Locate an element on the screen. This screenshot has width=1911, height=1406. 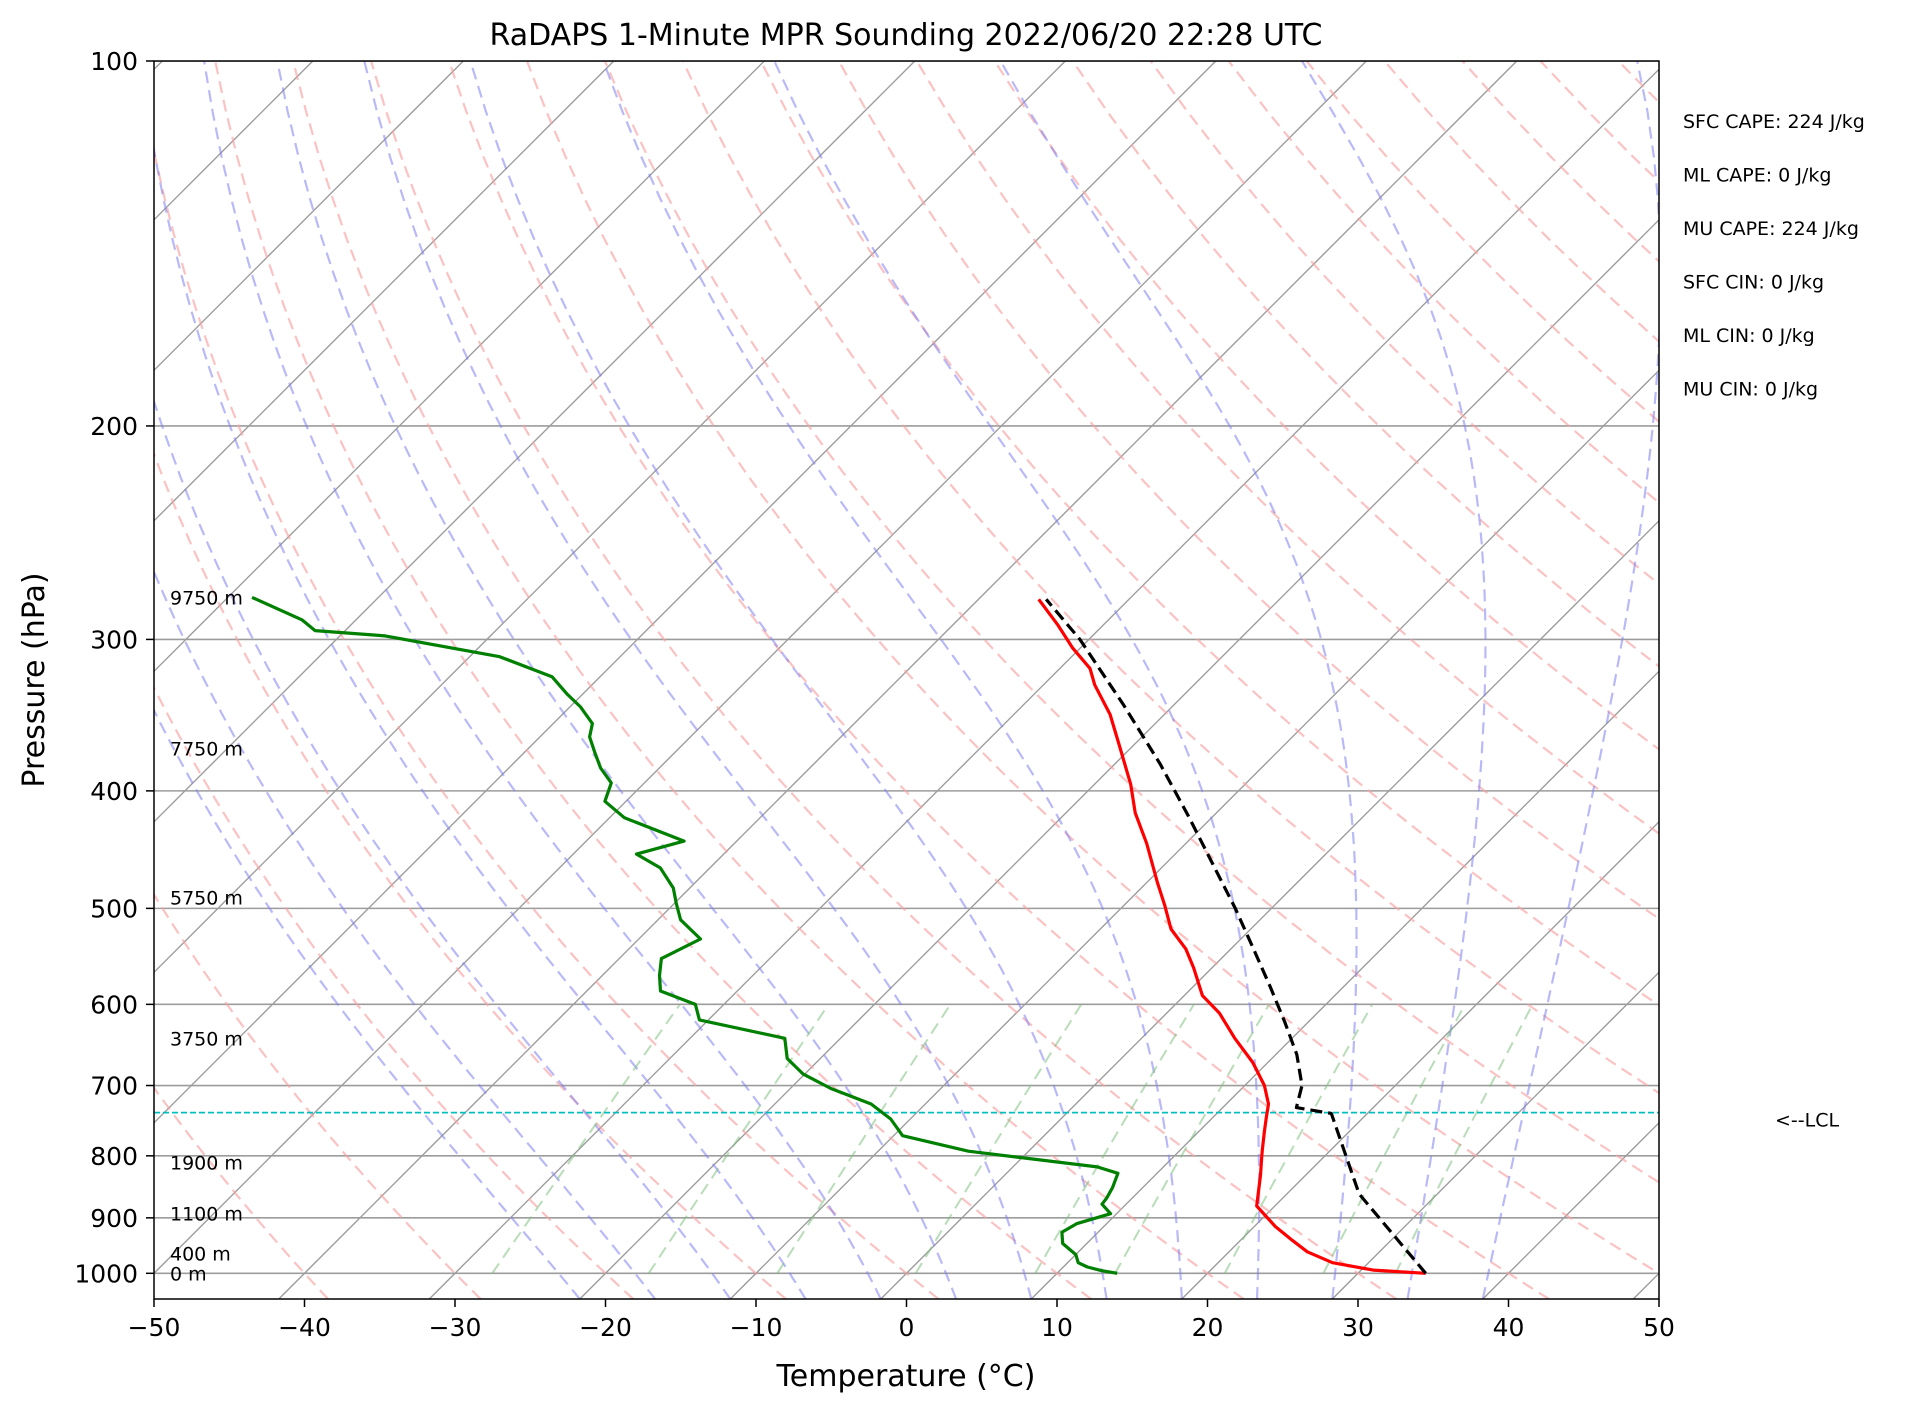
y-tick-label: 100 is located at coordinates (114, 61).